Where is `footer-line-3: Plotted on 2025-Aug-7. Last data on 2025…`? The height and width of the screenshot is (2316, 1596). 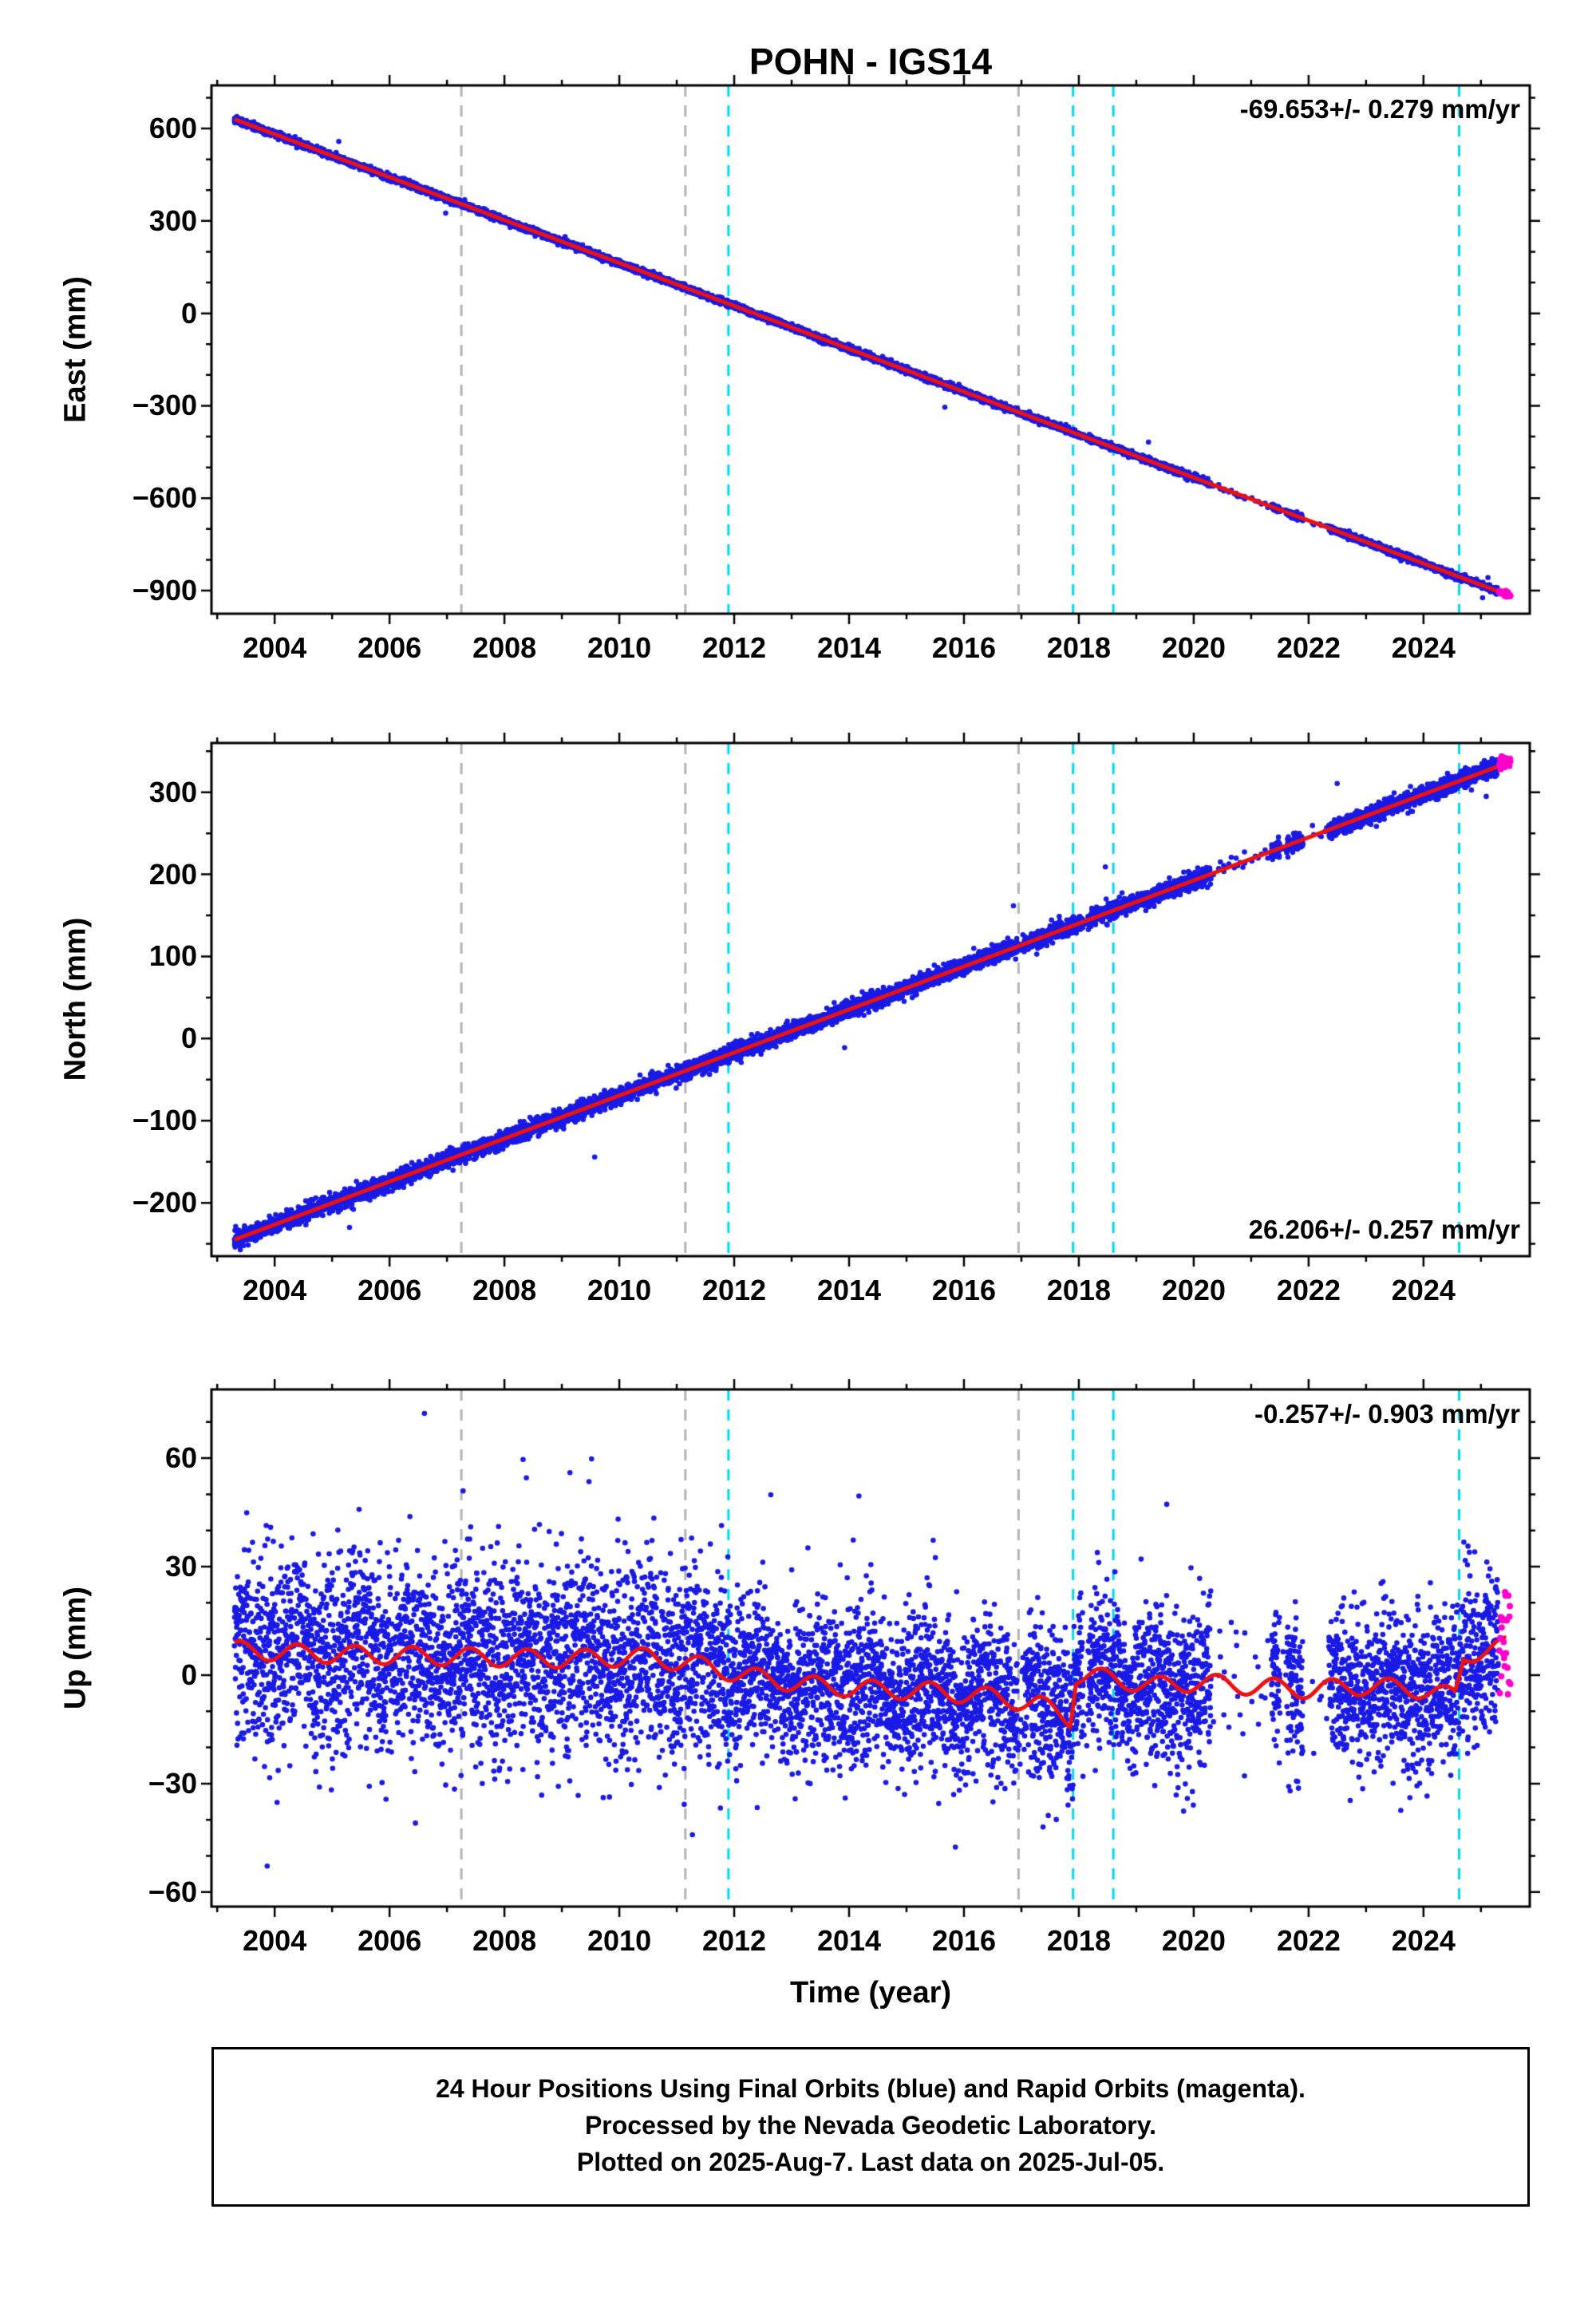
footer-line-3: Plotted on 2025-Aug-7. Last data on 2025… is located at coordinates (870, 2162).